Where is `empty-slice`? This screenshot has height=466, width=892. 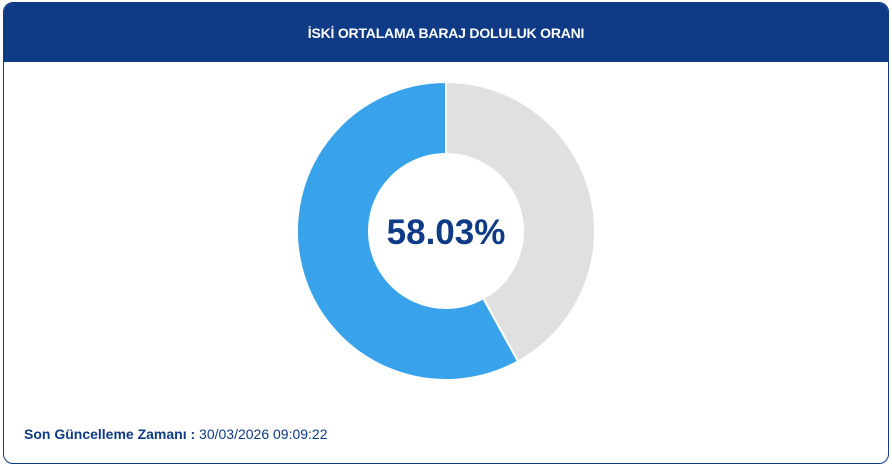
empty-slice is located at coordinates (520, 221).